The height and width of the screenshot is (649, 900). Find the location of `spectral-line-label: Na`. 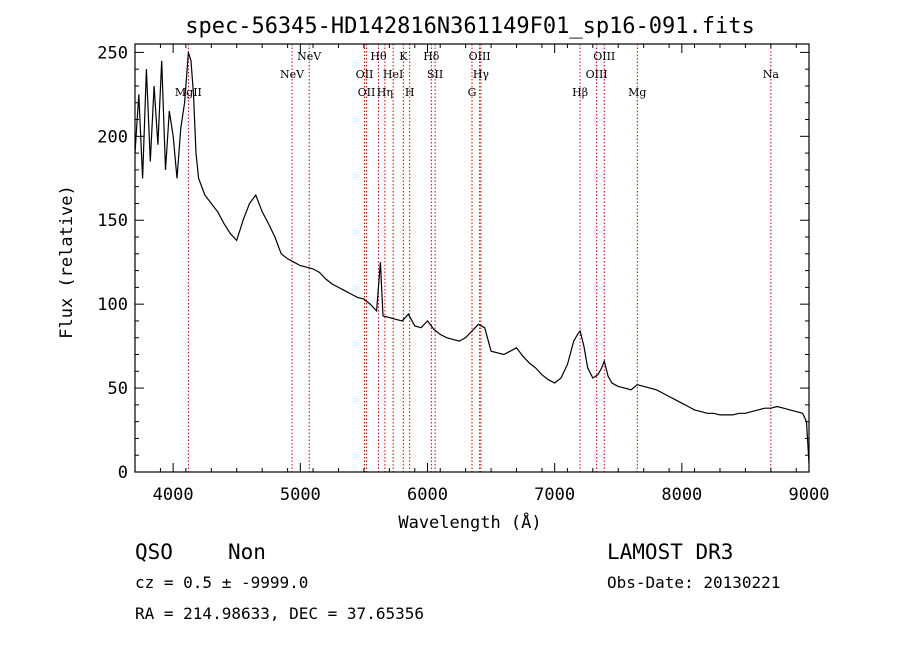

spectral-line-label: Na is located at coordinates (771, 74).